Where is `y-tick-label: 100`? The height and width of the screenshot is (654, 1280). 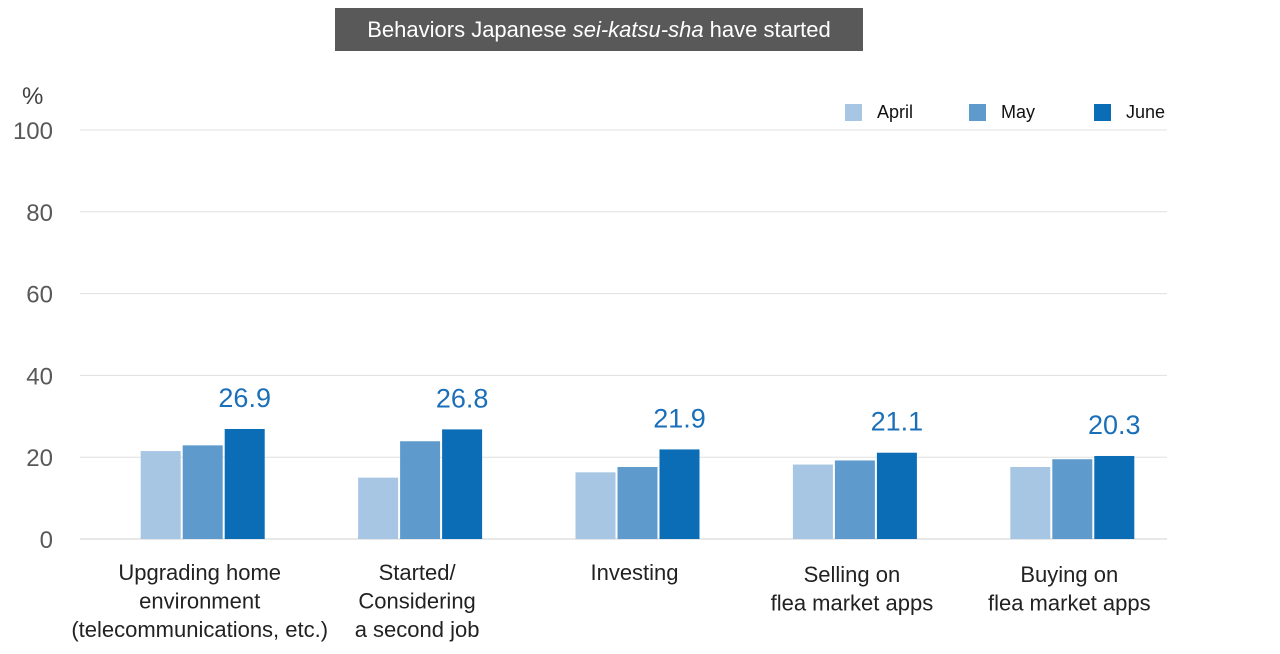
y-tick-label: 100 is located at coordinates (33, 131).